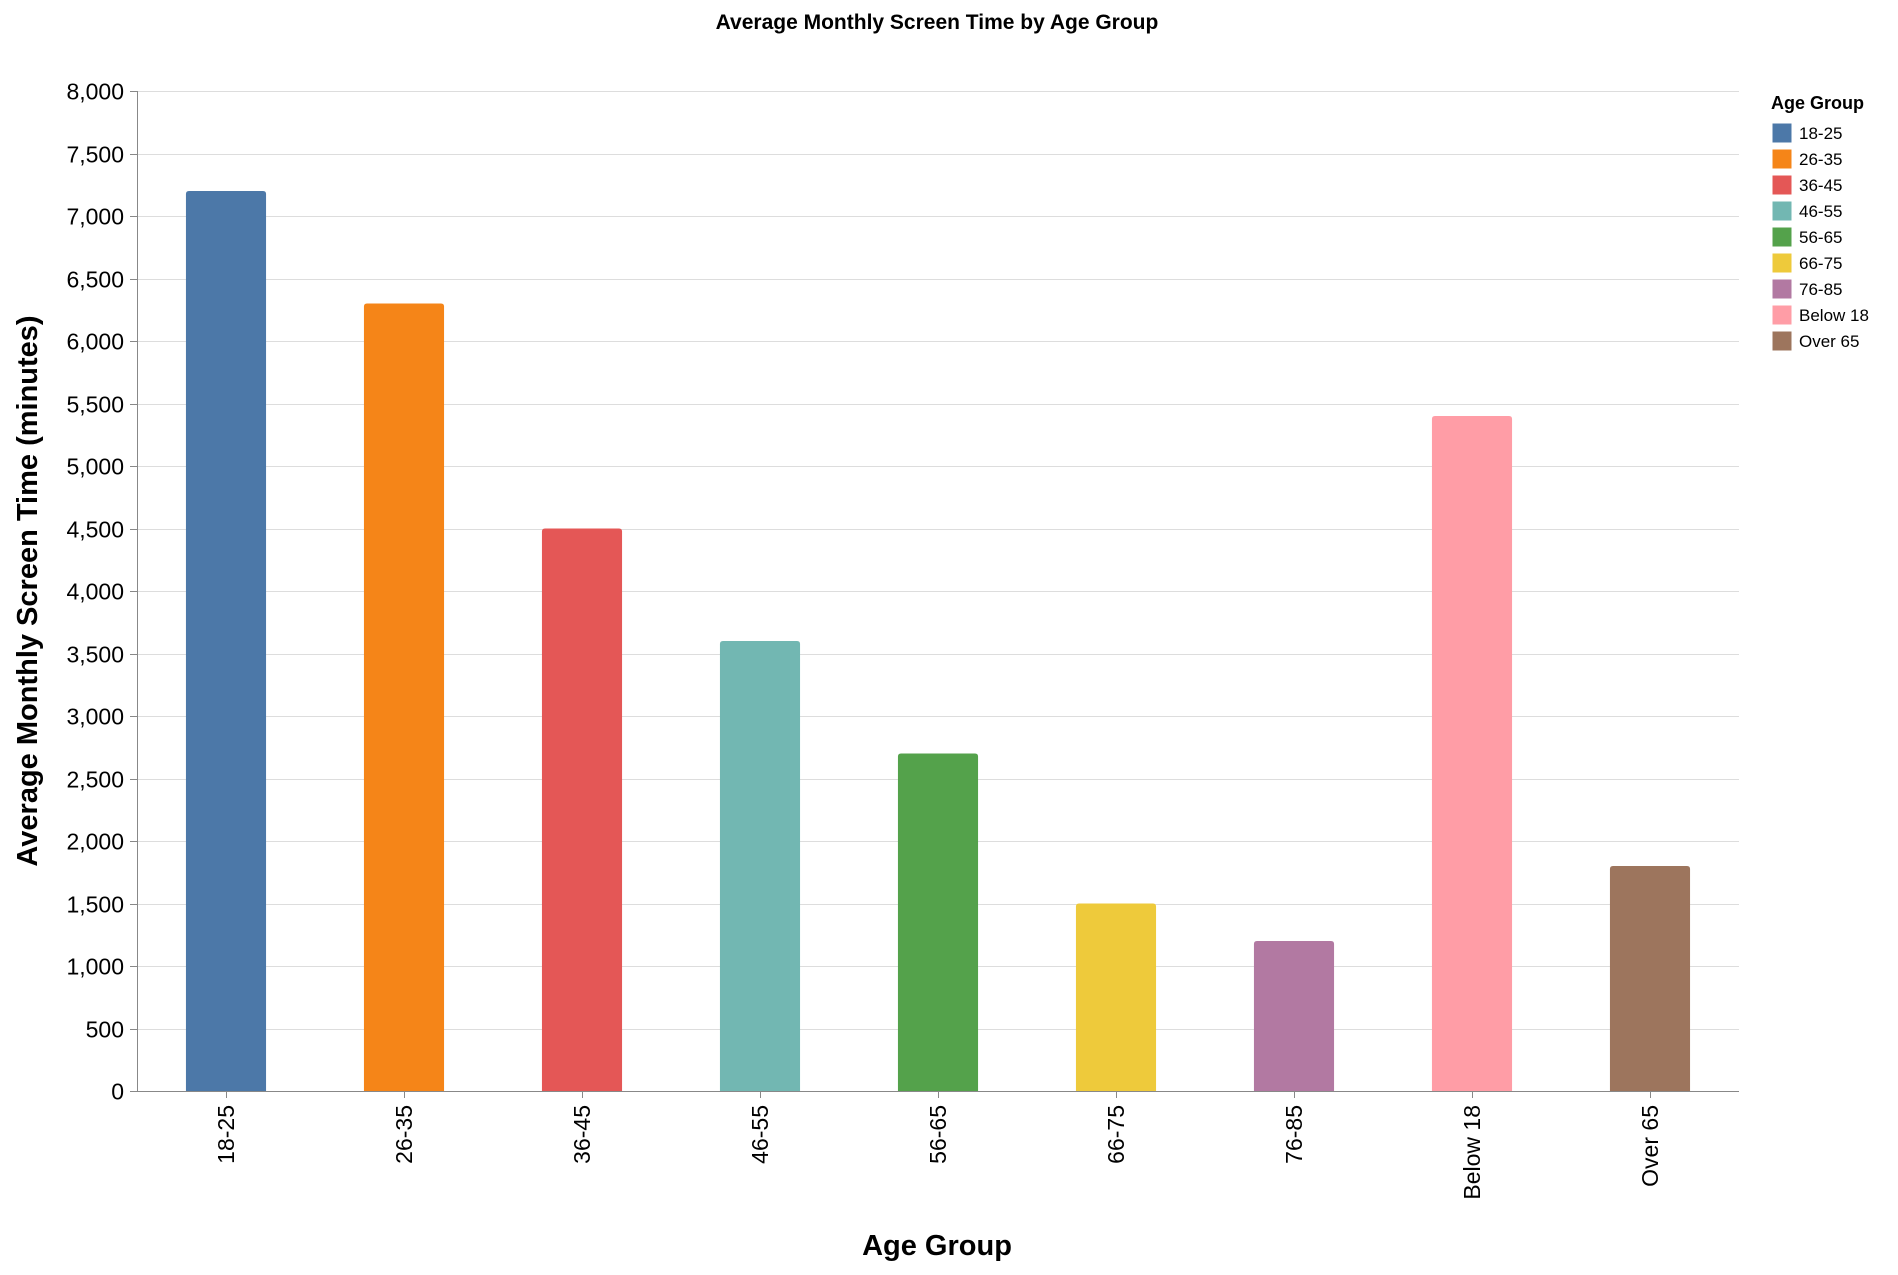 This screenshot has width=1898, height=1275. I want to click on x-tick-label: 76-85, so click(1294, 1134).